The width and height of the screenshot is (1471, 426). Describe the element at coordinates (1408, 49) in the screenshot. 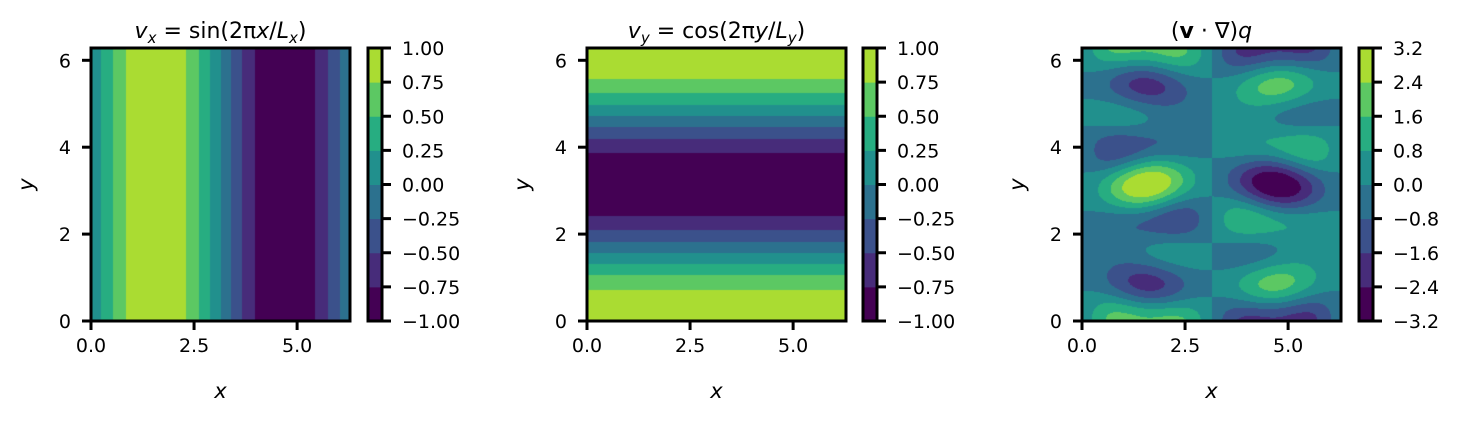

I see `colorbar-tick-label: 3.2` at that location.